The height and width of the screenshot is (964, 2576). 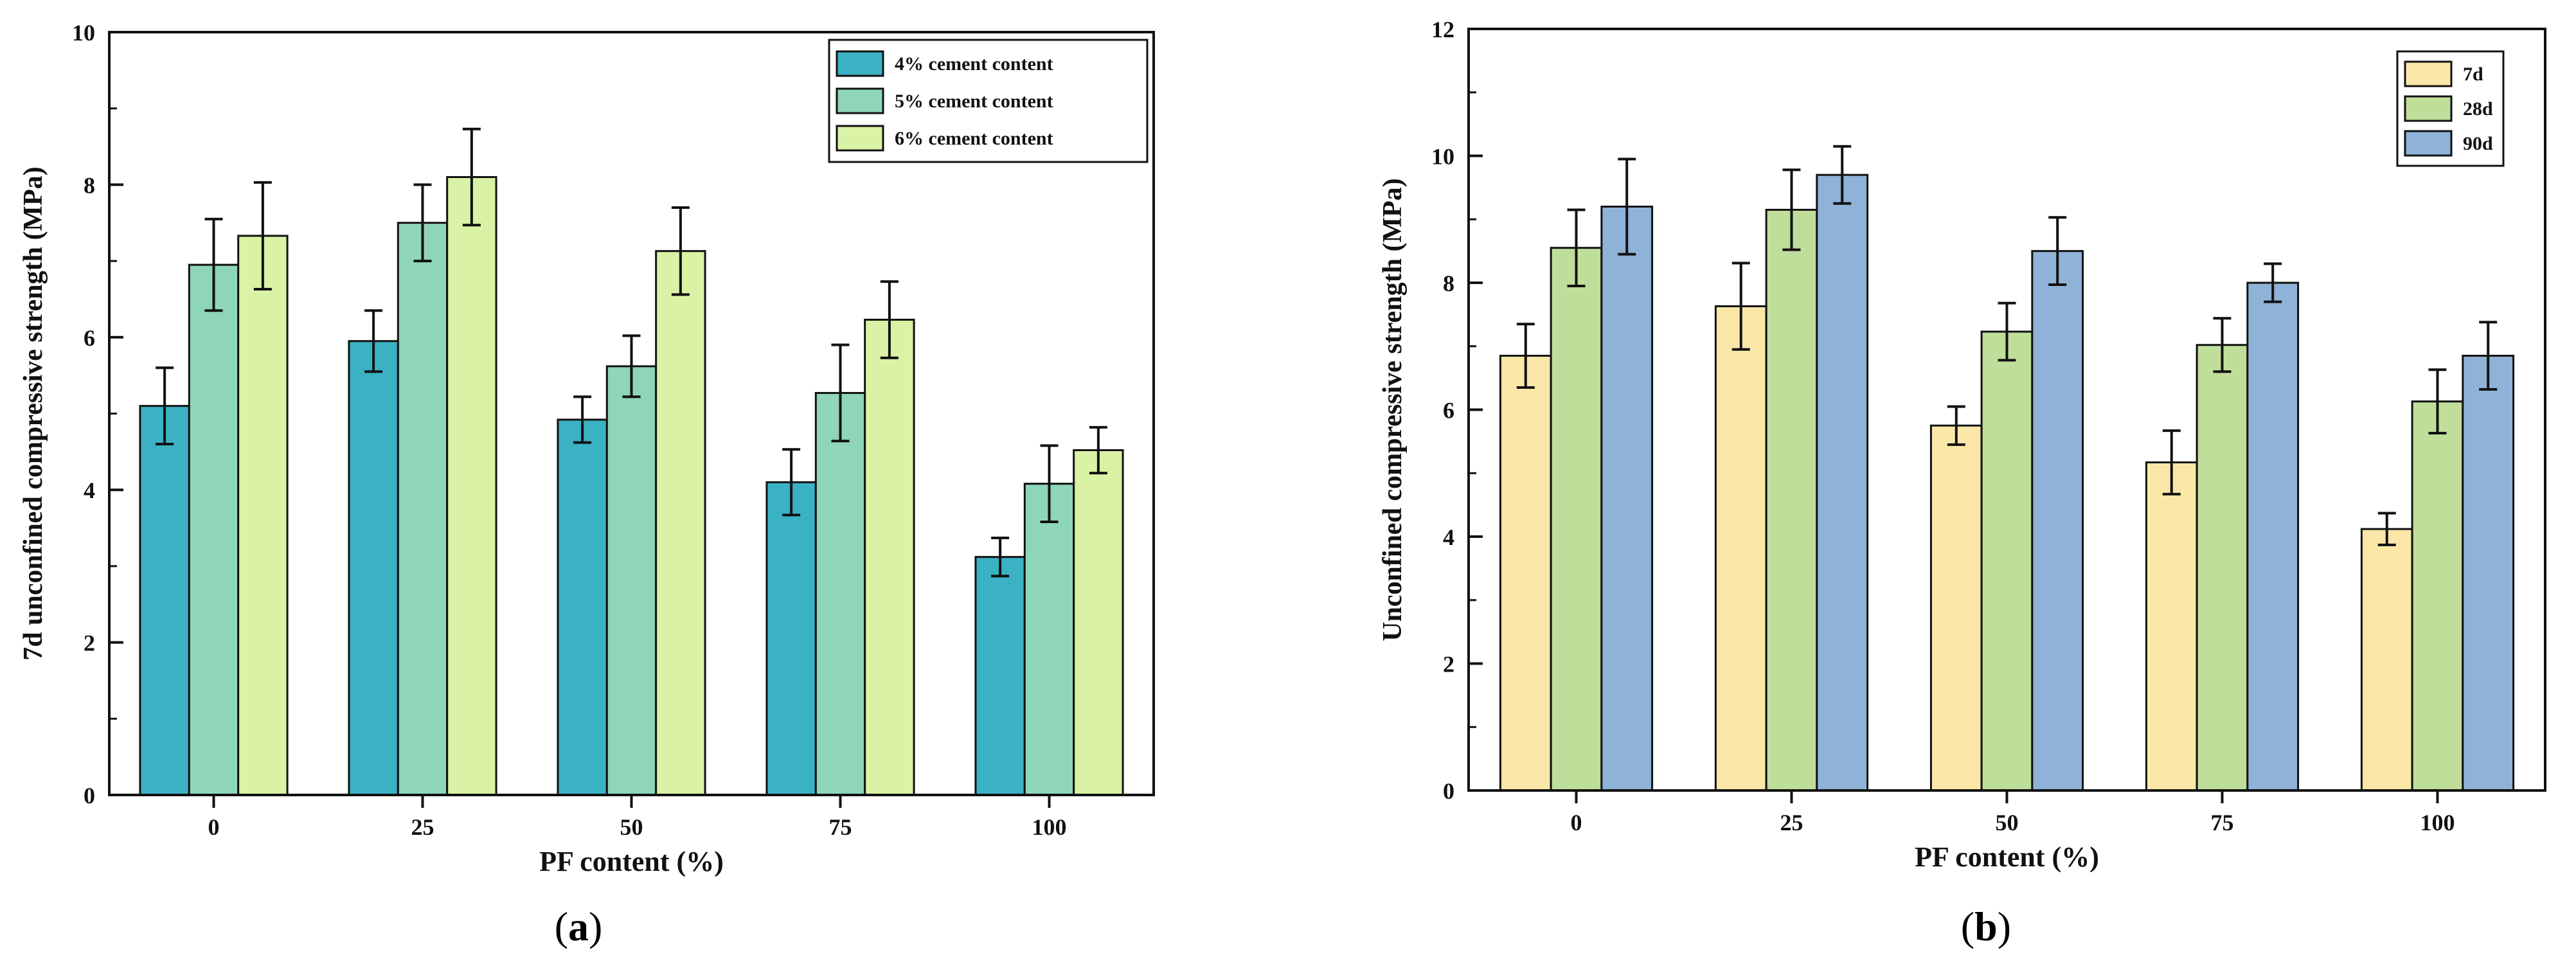 What do you see at coordinates (2488, 356) in the screenshot?
I see `error-bar-b-s2-c4` at bounding box center [2488, 356].